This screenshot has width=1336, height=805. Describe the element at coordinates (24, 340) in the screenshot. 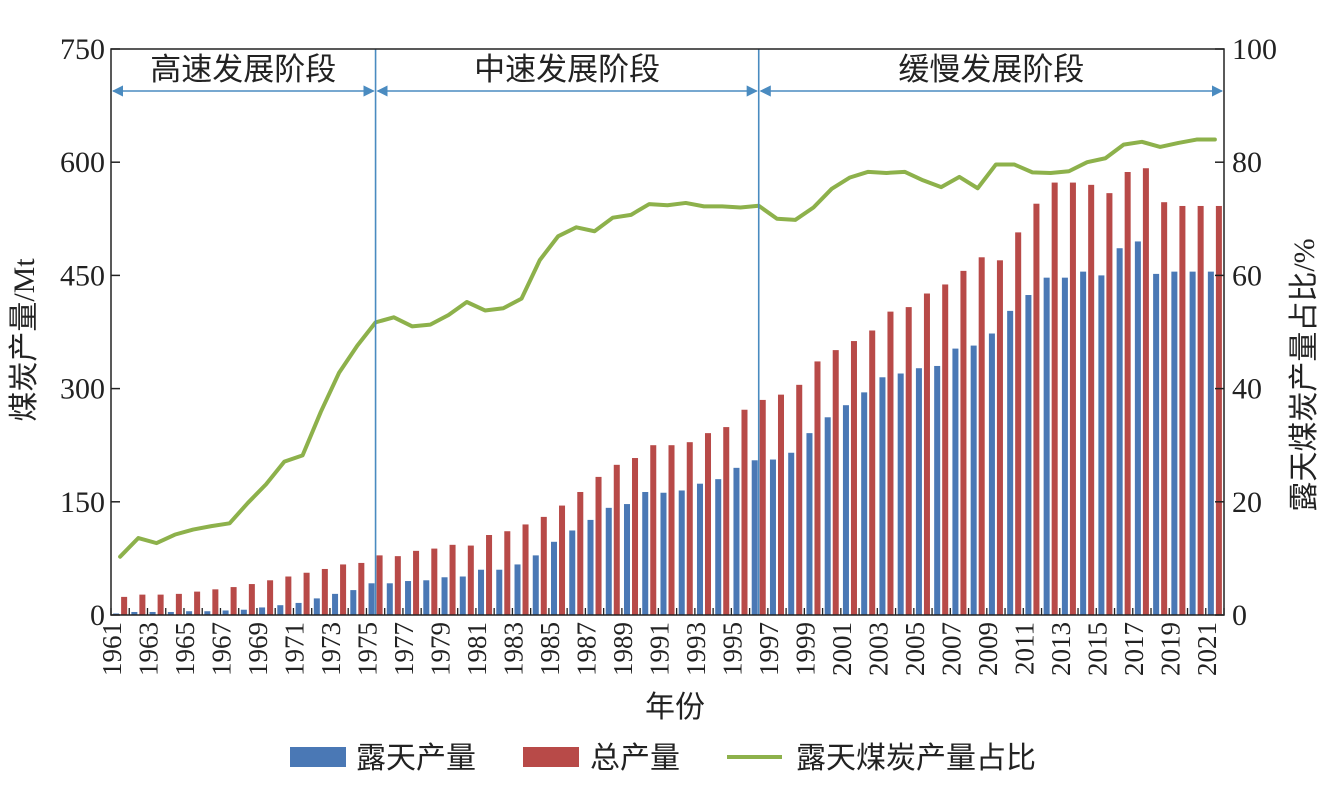

I see `y-axis-label-left: 煤炭产量/Mt` at that location.